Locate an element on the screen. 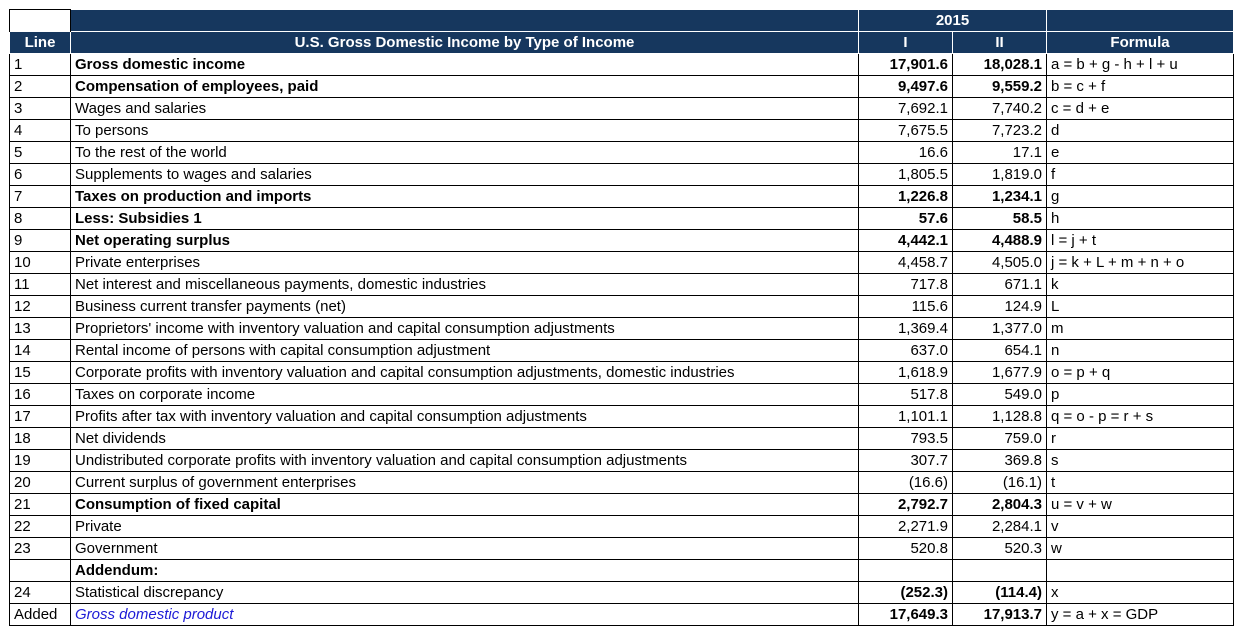 The height and width of the screenshot is (634, 1246). description-cell: Statistical discrepancy is located at coordinates (464, 592).